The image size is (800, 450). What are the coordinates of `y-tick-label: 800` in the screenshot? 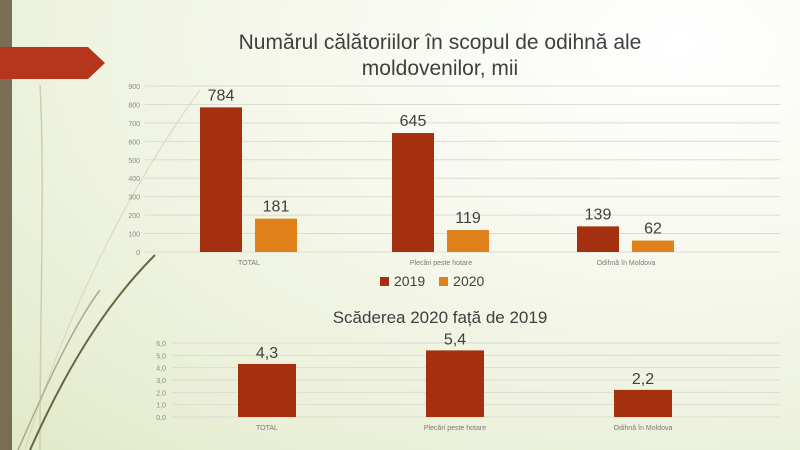 It's located at (134, 105).